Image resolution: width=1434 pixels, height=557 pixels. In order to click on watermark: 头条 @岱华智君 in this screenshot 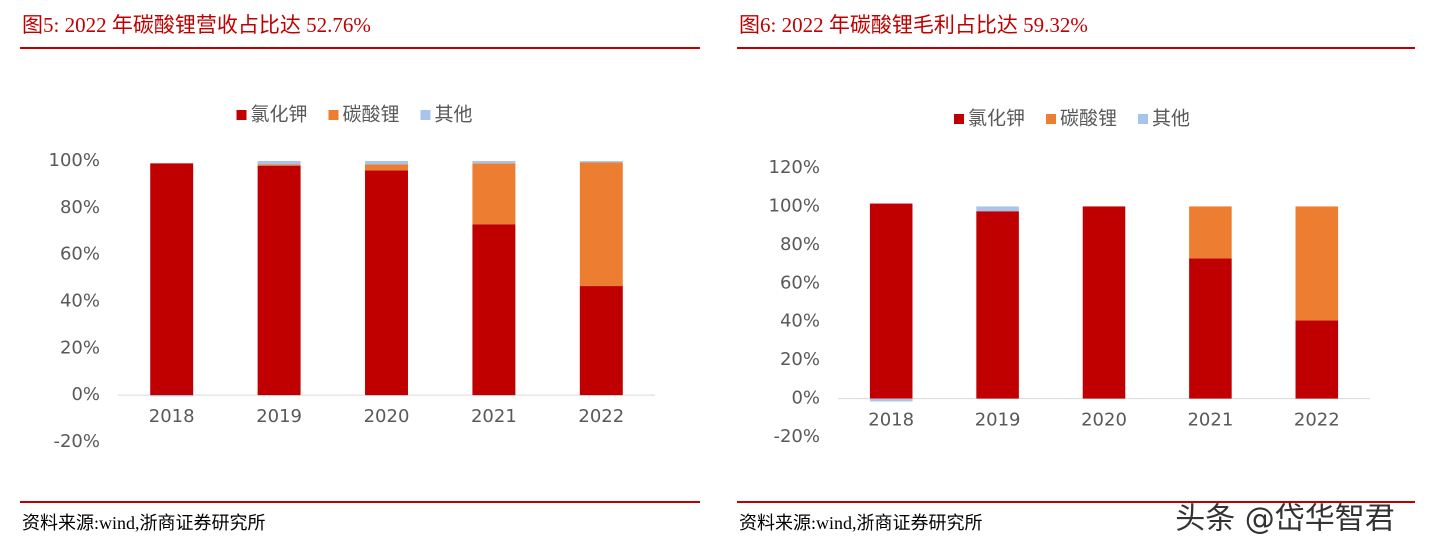, I will do `click(1285, 519)`.